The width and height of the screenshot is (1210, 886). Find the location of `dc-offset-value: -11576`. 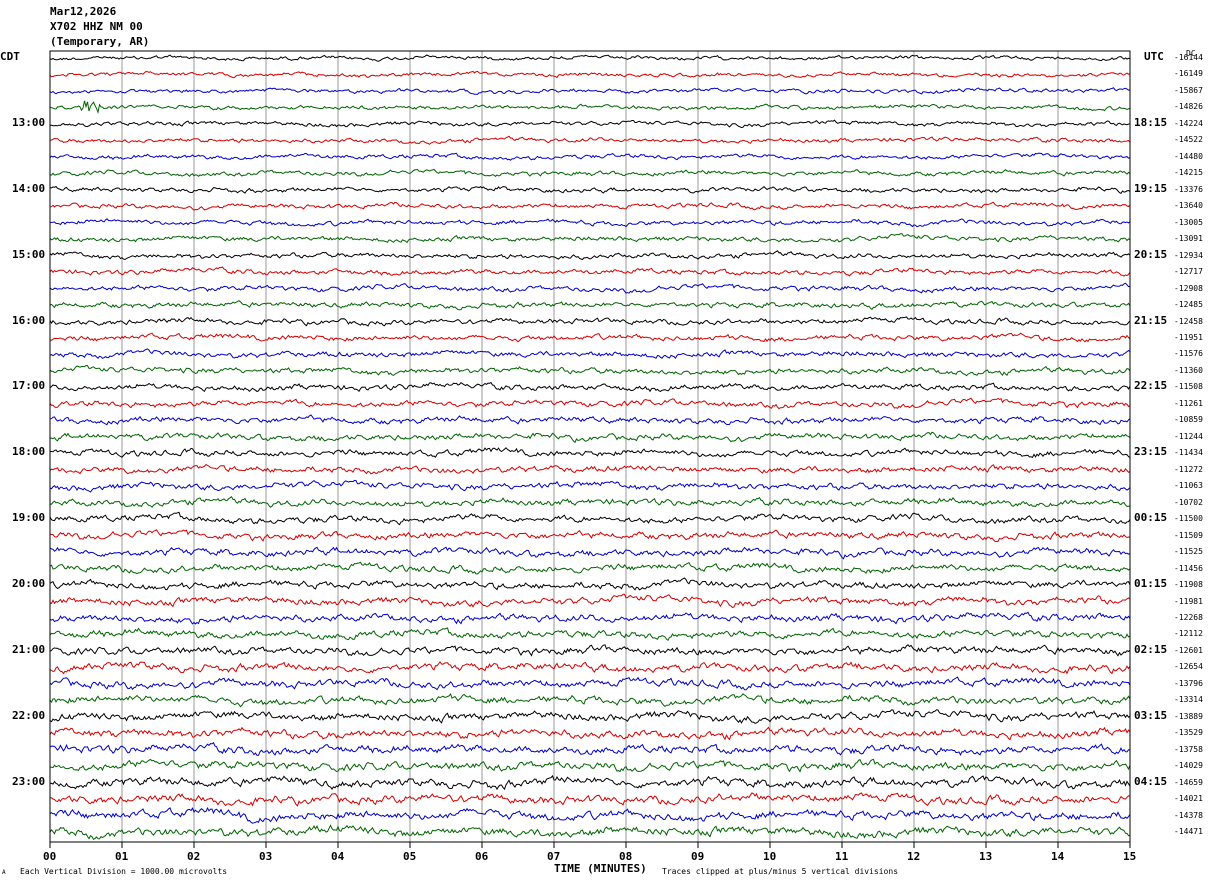

dc-offset-value: -11576 is located at coordinates (1188, 354).